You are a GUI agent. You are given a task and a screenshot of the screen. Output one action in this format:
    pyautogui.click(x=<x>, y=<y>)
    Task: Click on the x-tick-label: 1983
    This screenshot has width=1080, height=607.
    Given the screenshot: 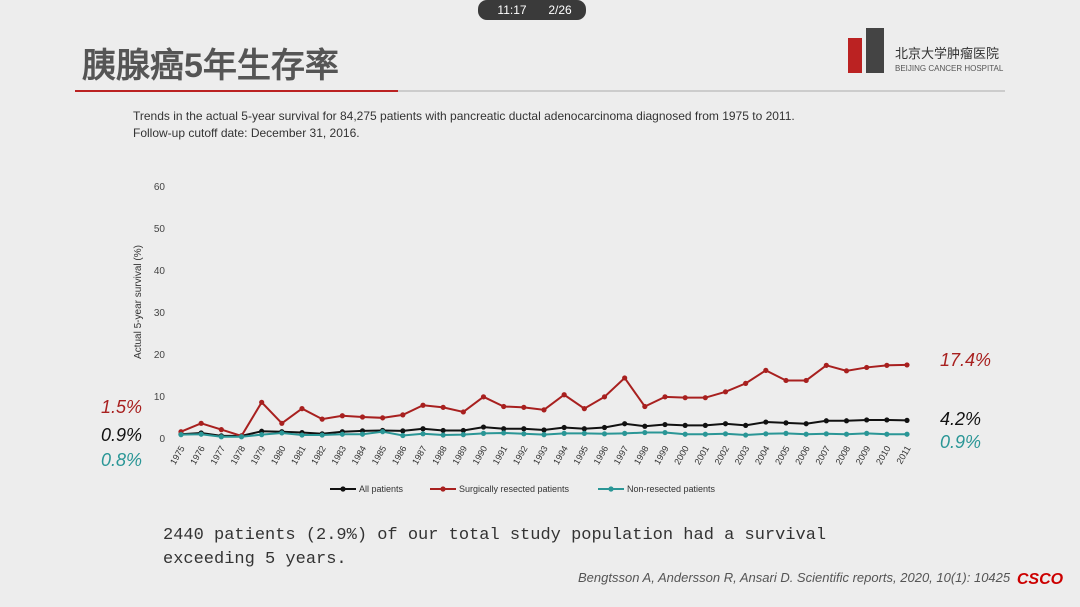 What is the action you would take?
    pyautogui.click(x=338, y=455)
    